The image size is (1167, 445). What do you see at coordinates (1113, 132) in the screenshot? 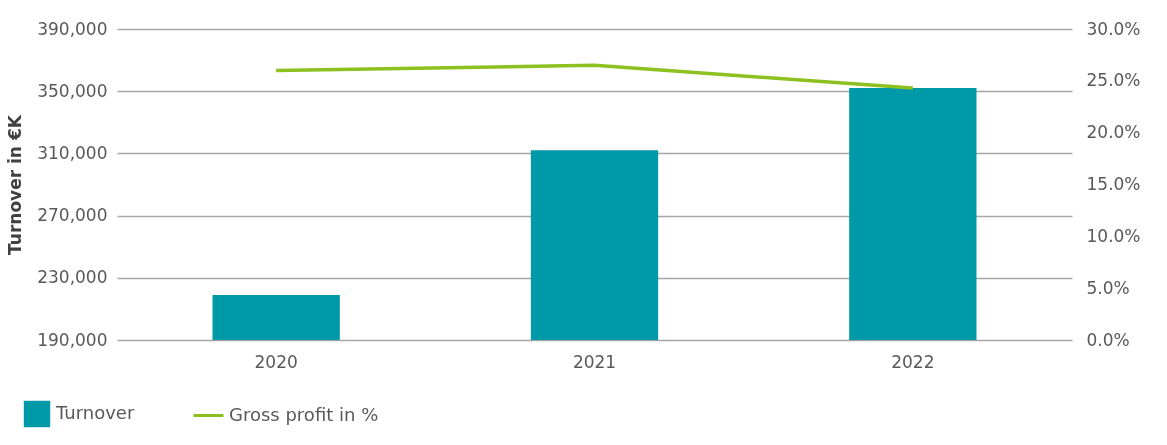
I see `y2-tick-label: 20.0%` at bounding box center [1113, 132].